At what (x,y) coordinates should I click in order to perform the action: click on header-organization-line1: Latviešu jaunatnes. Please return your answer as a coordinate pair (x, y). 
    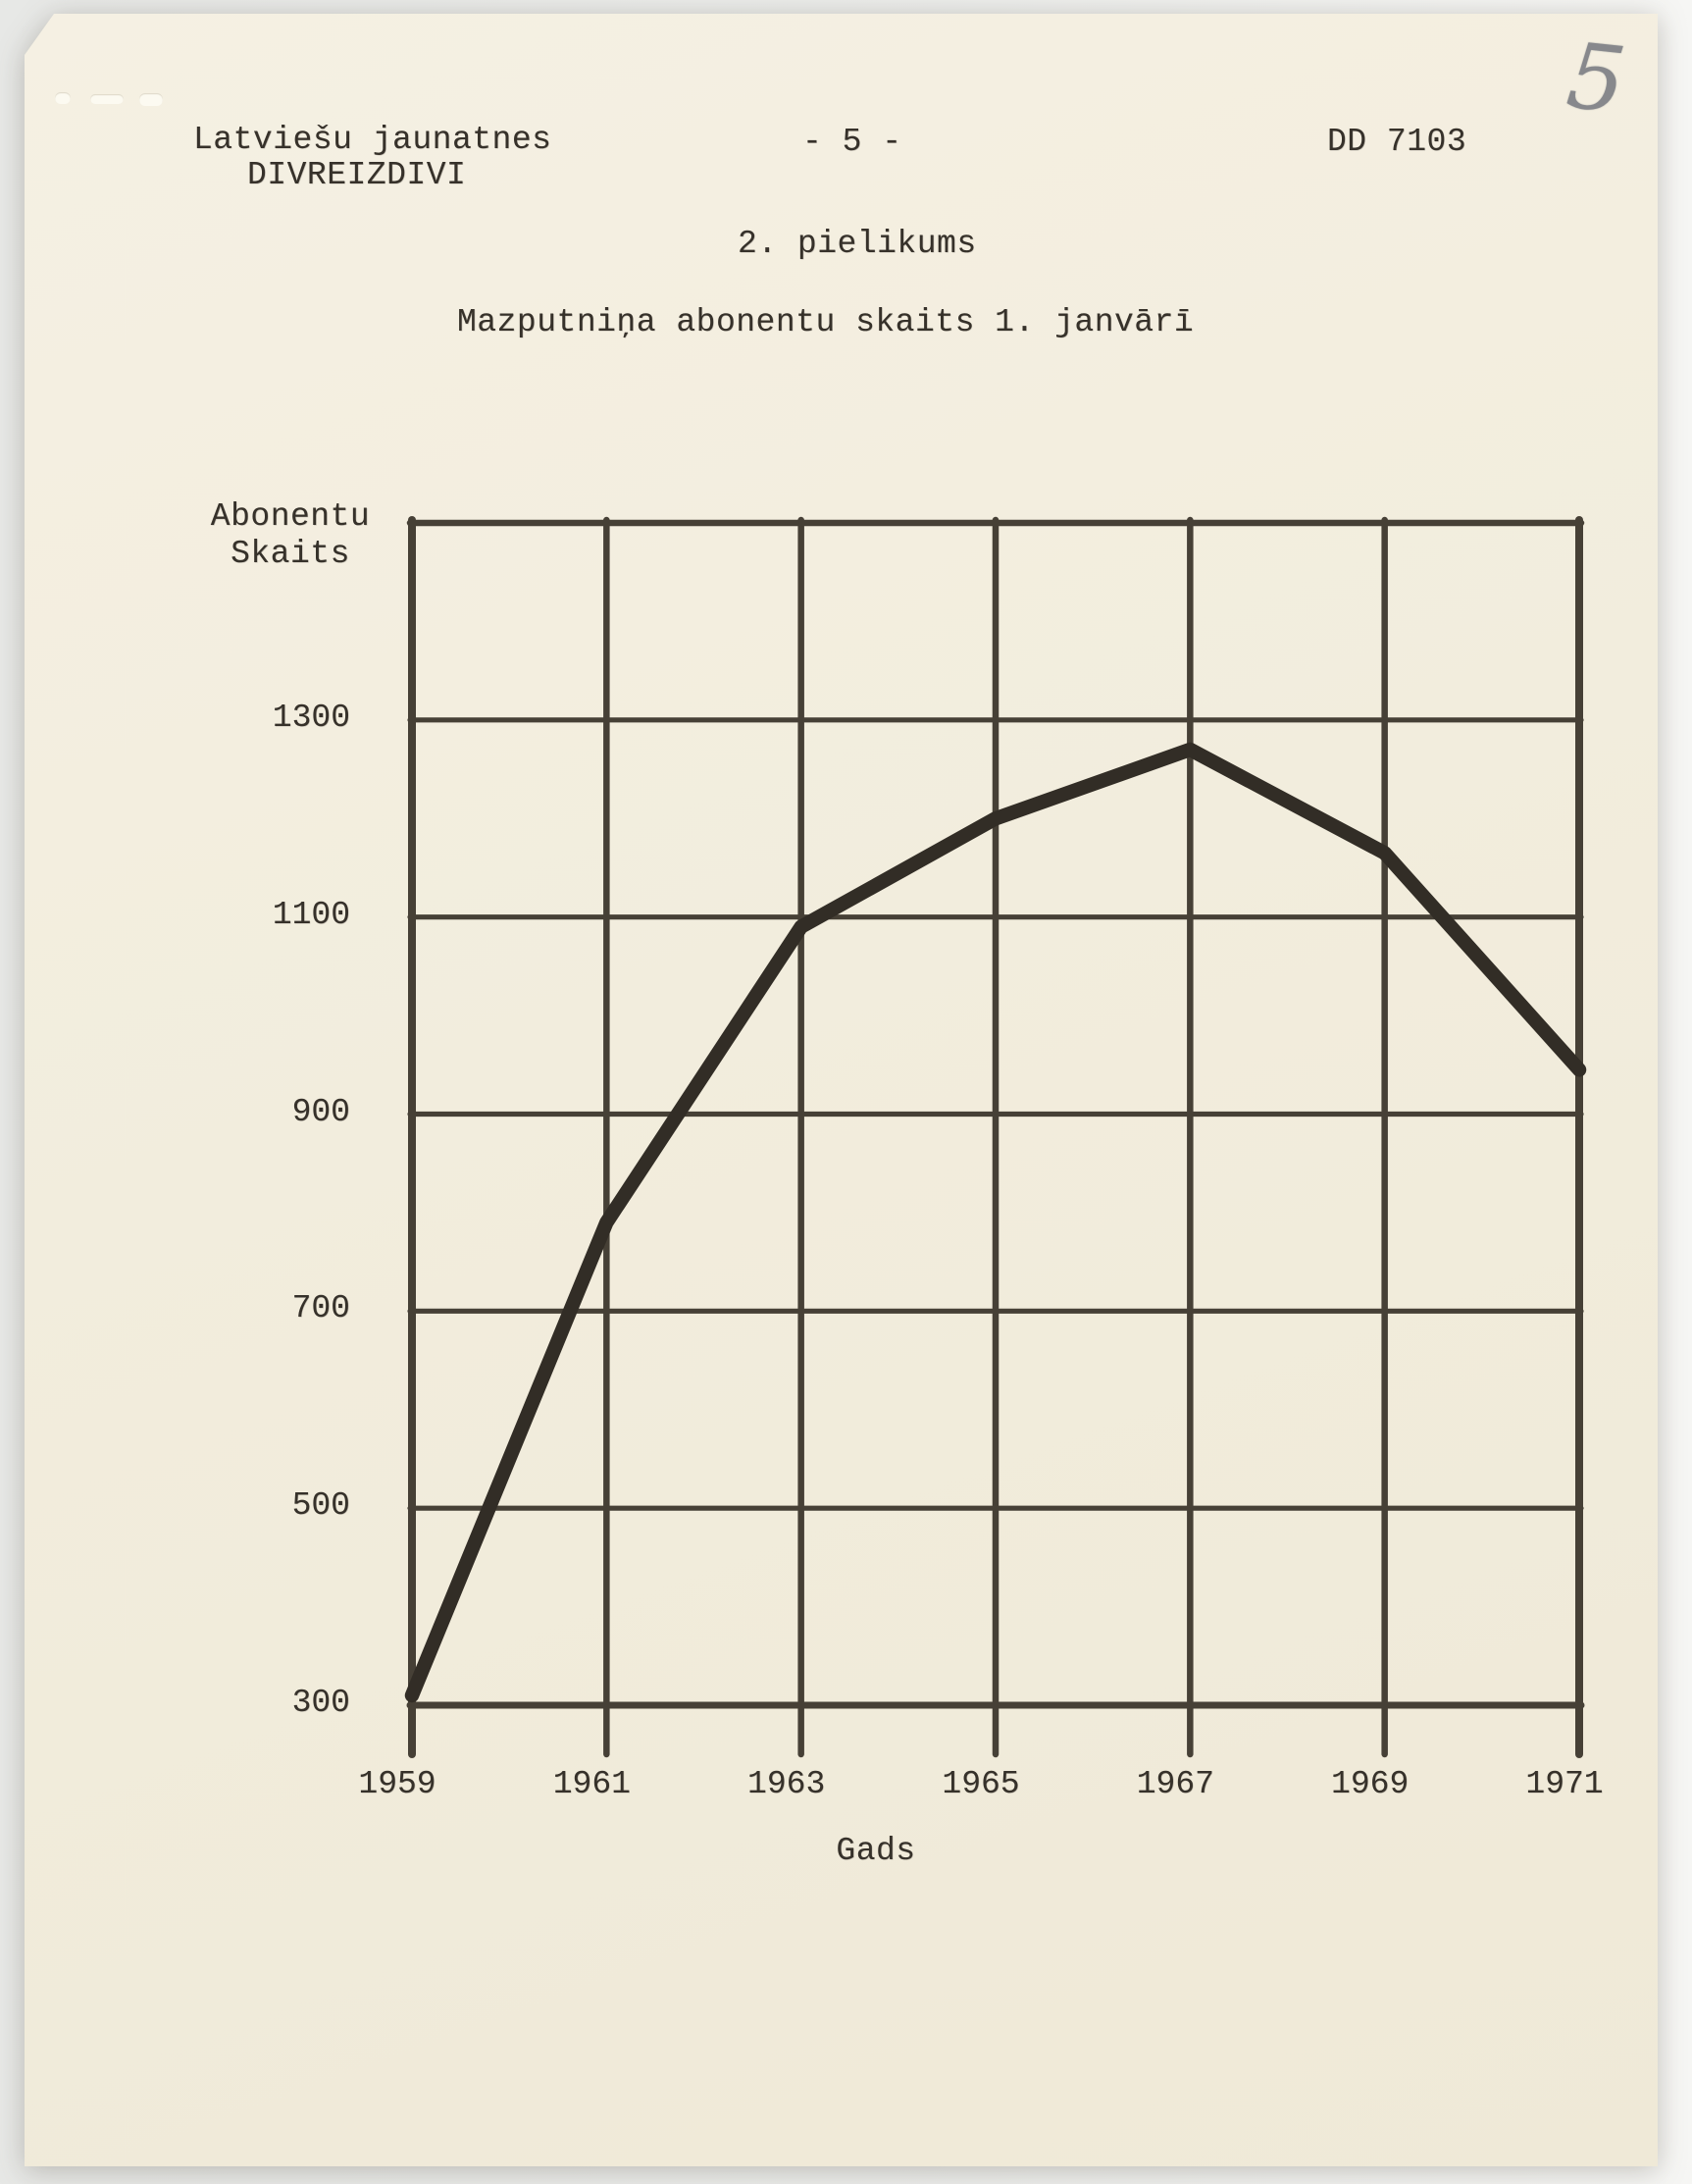
    Looking at the image, I should click on (372, 140).